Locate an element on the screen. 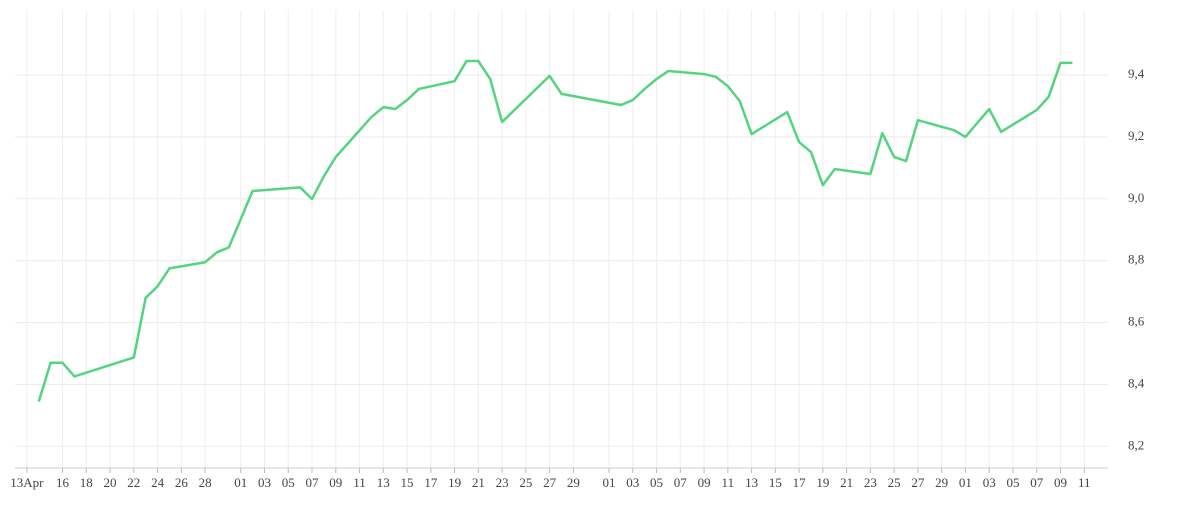  y-tick-label: 8,4 is located at coordinates (1136, 382).